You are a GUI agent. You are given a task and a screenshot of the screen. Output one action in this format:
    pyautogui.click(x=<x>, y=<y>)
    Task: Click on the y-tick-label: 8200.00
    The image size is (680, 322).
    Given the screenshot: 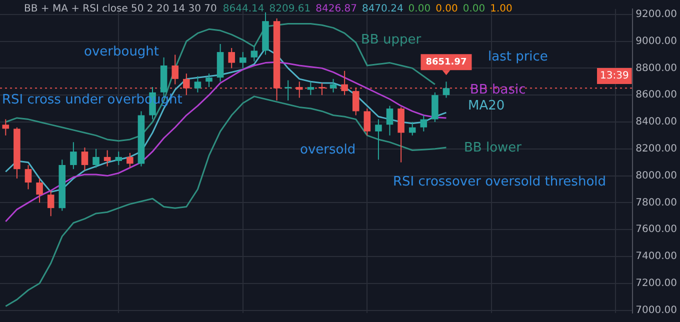 What is the action you would take?
    pyautogui.click(x=657, y=148)
    